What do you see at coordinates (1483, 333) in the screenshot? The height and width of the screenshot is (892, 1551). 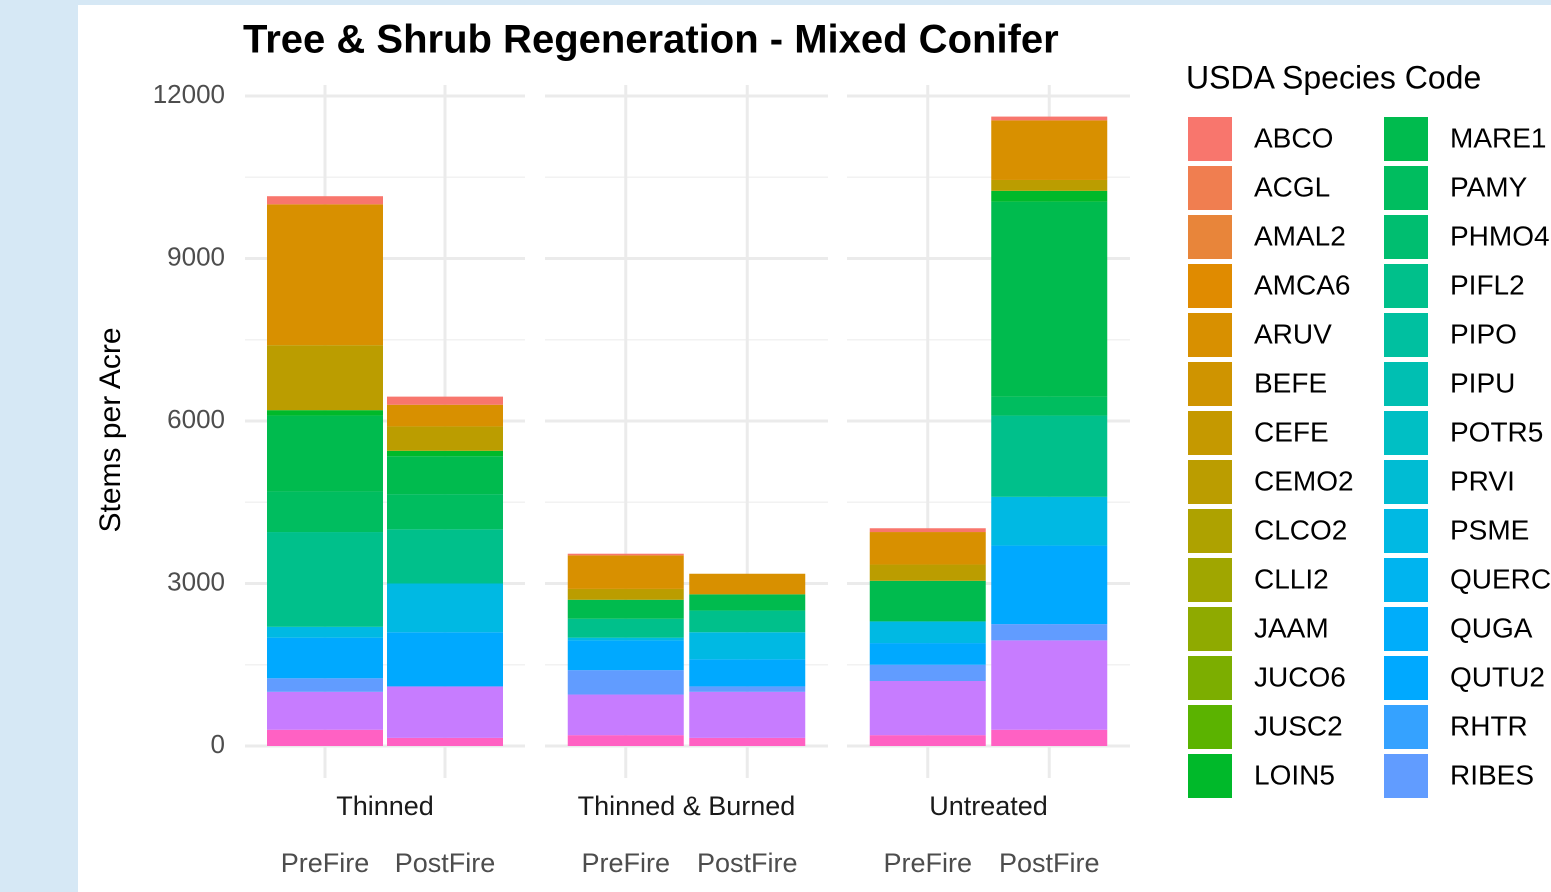 I see `legend-label: PIPO` at bounding box center [1483, 333].